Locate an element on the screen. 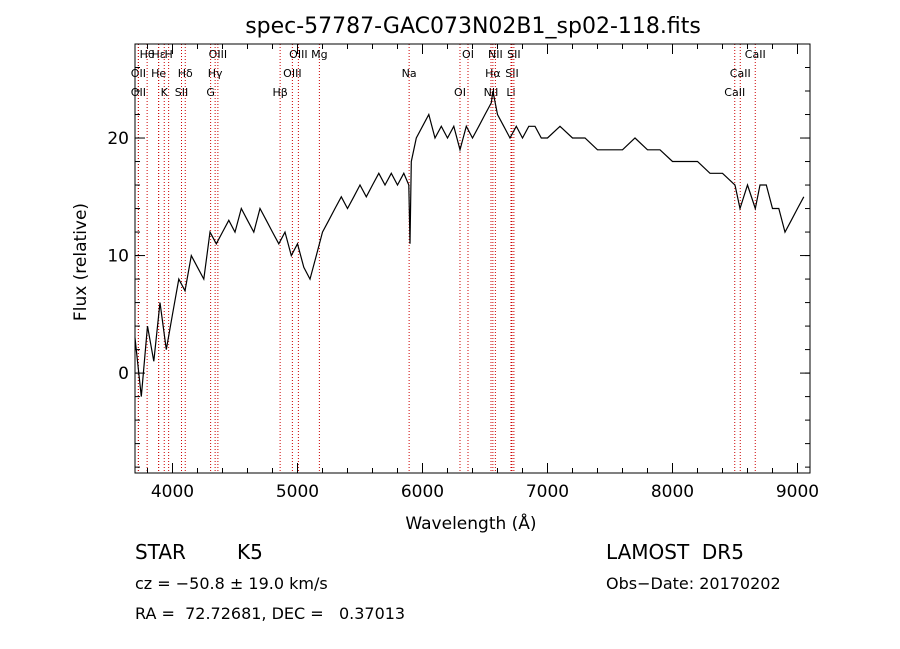  line-marker-label: OII is located at coordinates (138, 92).